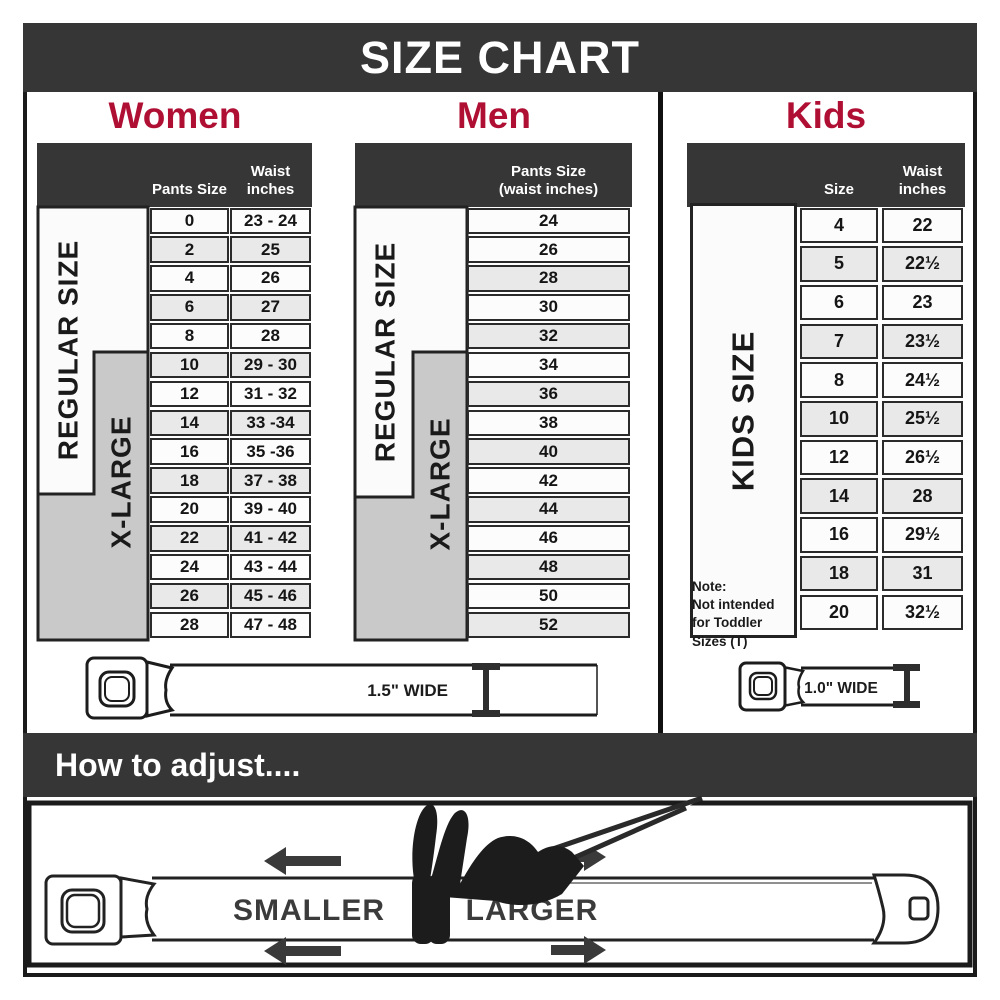  What do you see at coordinates (922, 302) in the screenshot?
I see `kids-waist-cell: 23` at bounding box center [922, 302].